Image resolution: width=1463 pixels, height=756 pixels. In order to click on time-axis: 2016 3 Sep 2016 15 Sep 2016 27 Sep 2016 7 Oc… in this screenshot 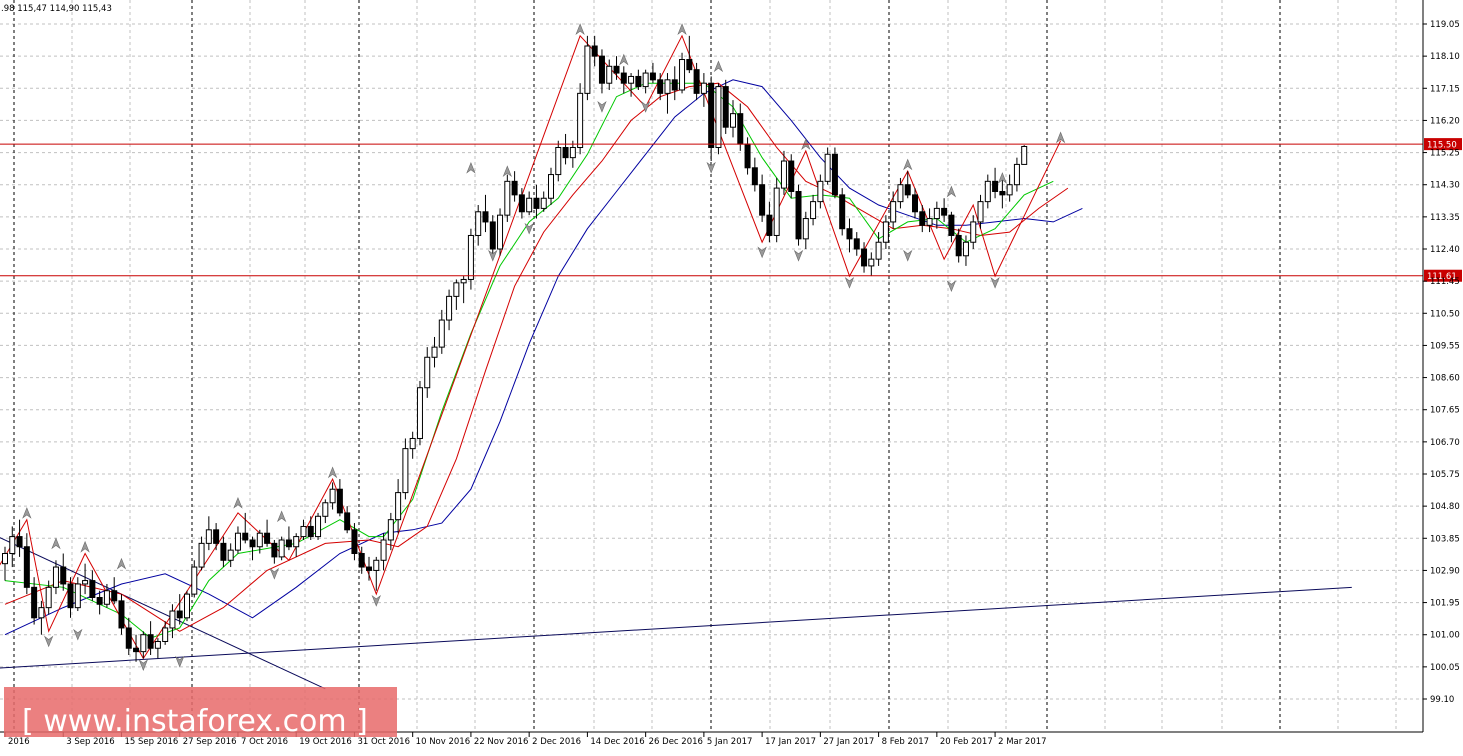, I will do `click(525, 739)`.